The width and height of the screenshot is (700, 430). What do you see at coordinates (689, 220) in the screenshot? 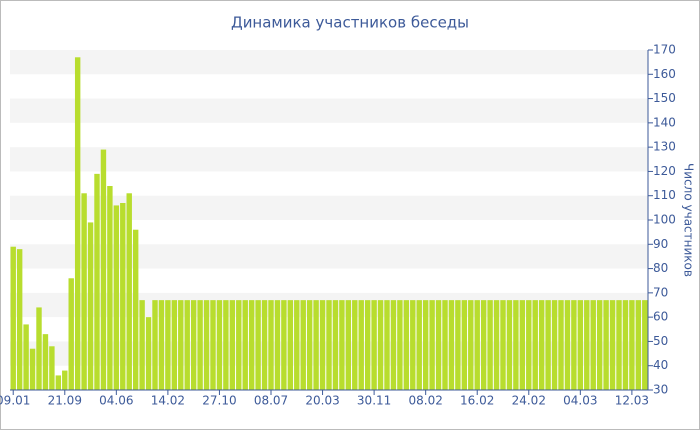
I see `y-axis-label: Число участников` at bounding box center [689, 220].